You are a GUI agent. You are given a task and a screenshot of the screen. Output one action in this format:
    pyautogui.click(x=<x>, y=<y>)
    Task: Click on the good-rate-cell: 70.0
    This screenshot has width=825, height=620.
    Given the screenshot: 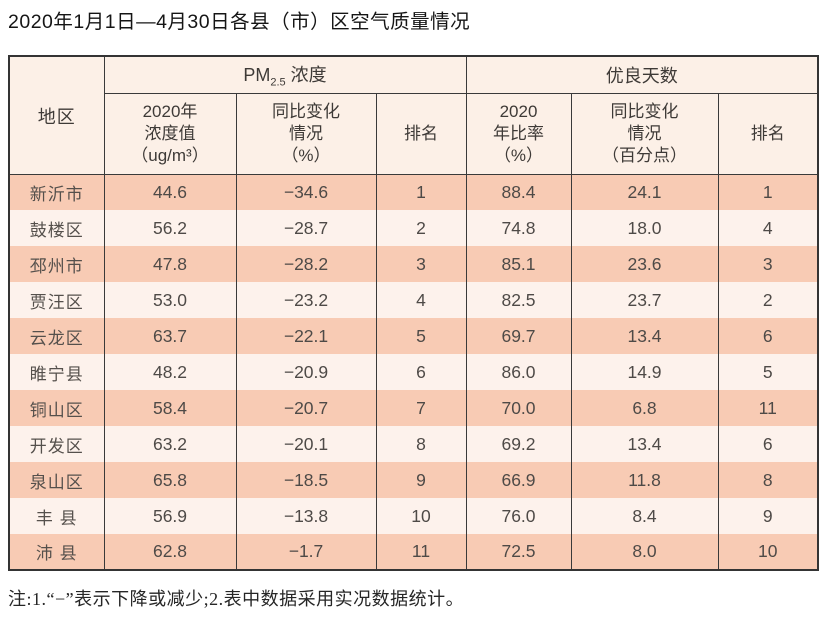 What is the action you would take?
    pyautogui.click(x=518, y=408)
    